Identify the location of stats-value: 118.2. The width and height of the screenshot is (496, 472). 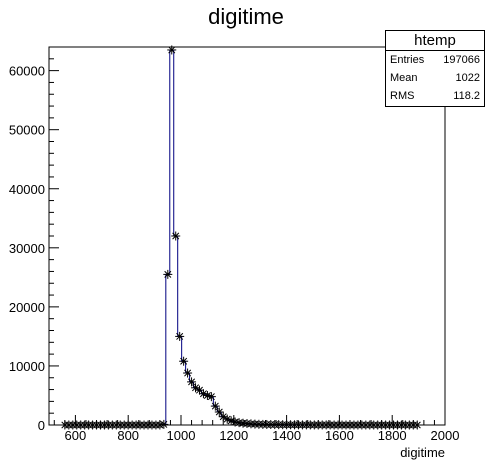
(466, 96).